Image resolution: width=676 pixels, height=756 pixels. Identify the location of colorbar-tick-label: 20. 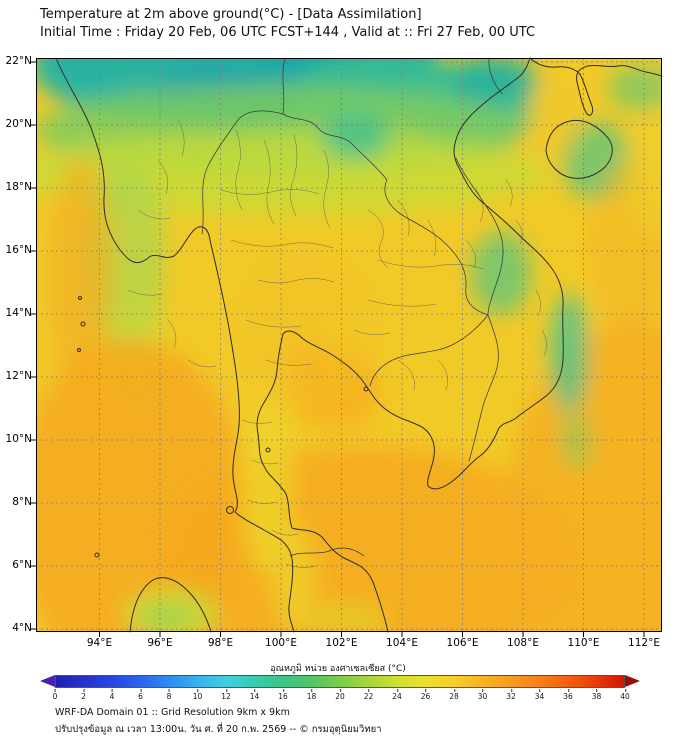
(340, 695).